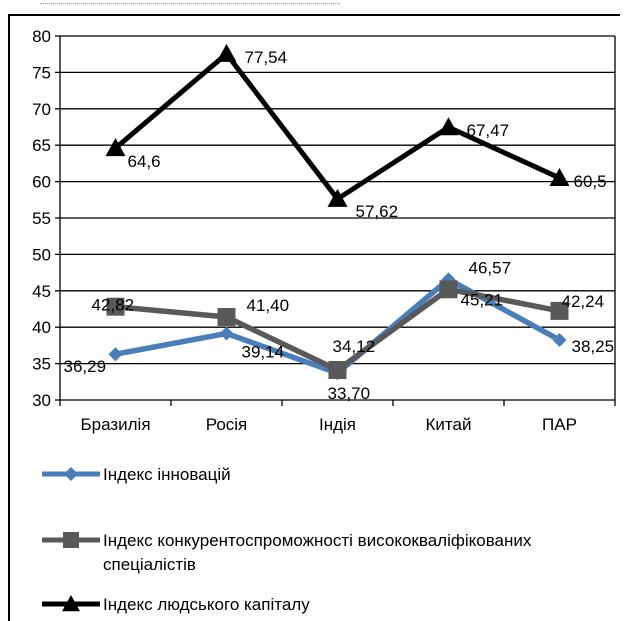 Image resolution: width=628 pixels, height=621 pixels. What do you see at coordinates (449, 424) in the screenshot?
I see `x-tick-label-4: Китай` at bounding box center [449, 424].